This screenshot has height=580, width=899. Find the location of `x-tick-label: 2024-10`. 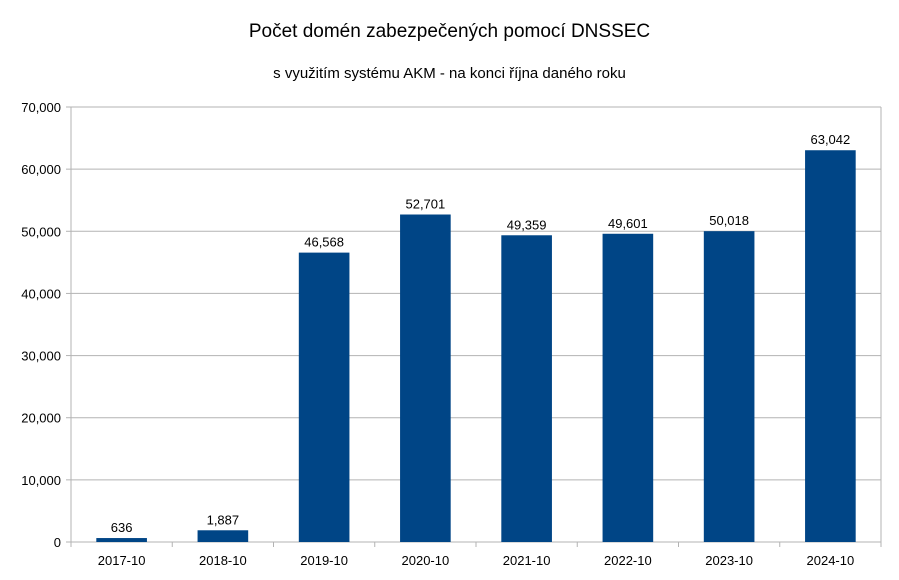

x-tick-label: 2024-10 is located at coordinates (831, 560).